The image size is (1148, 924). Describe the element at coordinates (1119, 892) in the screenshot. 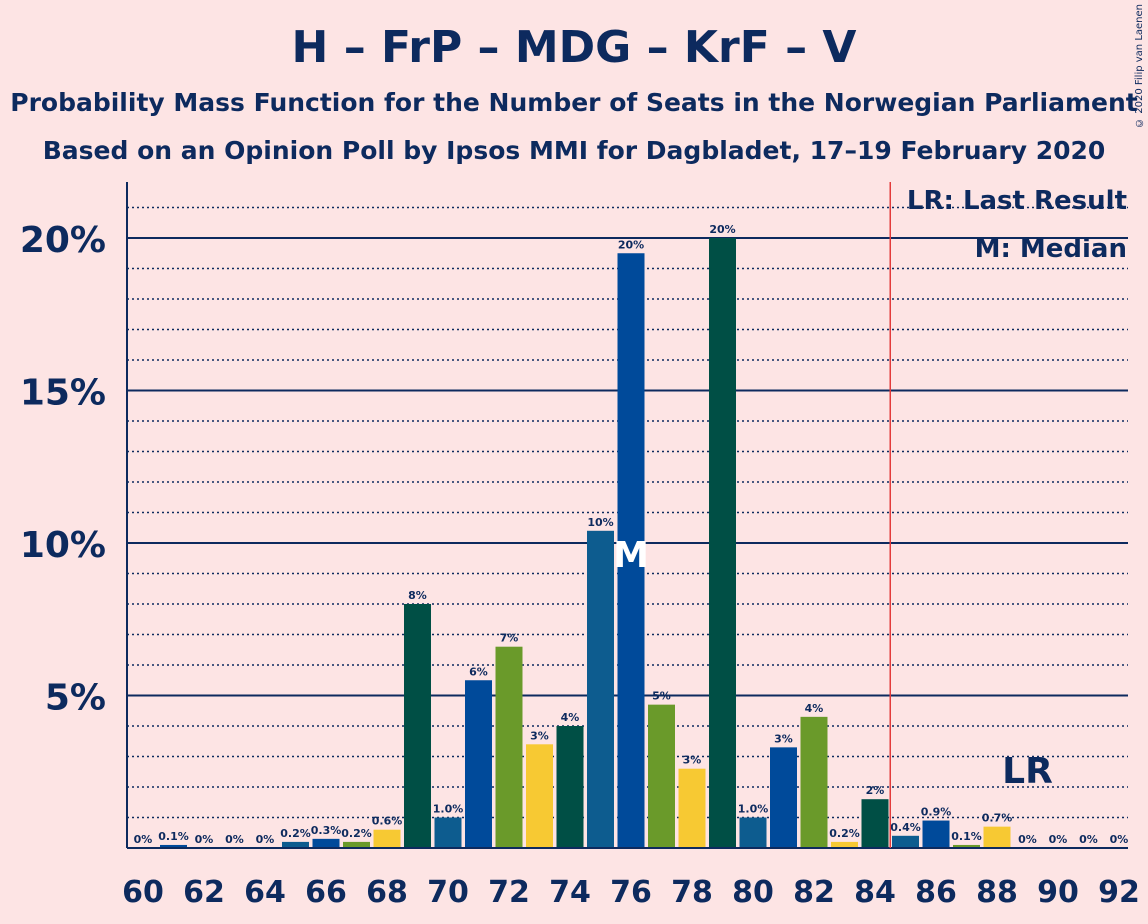

I see `x-tick-label: 92` at that location.